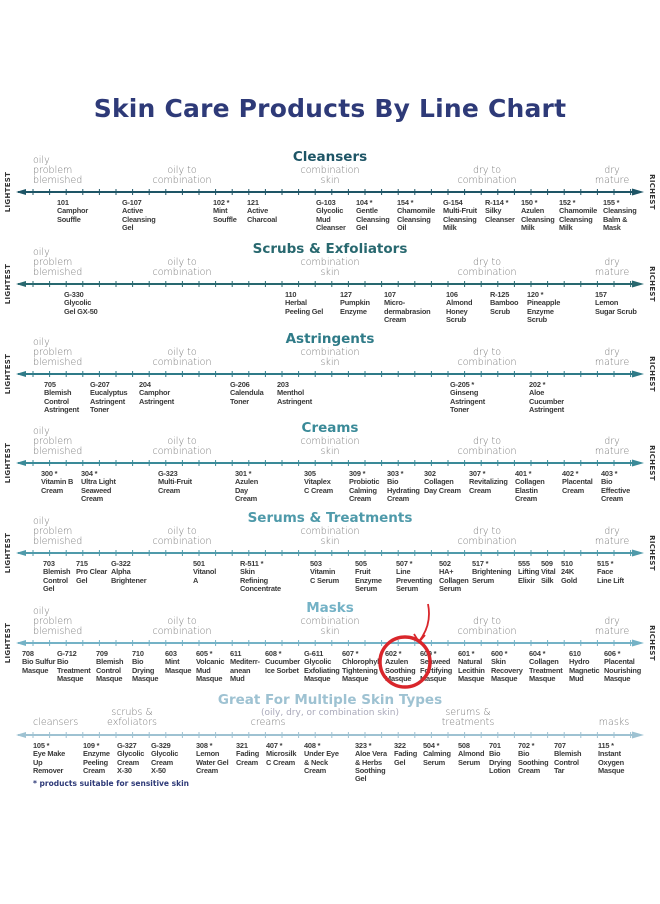 The height and width of the screenshot is (904, 660). I want to click on product-name: Gentle Cleansing Gel, so click(373, 219).